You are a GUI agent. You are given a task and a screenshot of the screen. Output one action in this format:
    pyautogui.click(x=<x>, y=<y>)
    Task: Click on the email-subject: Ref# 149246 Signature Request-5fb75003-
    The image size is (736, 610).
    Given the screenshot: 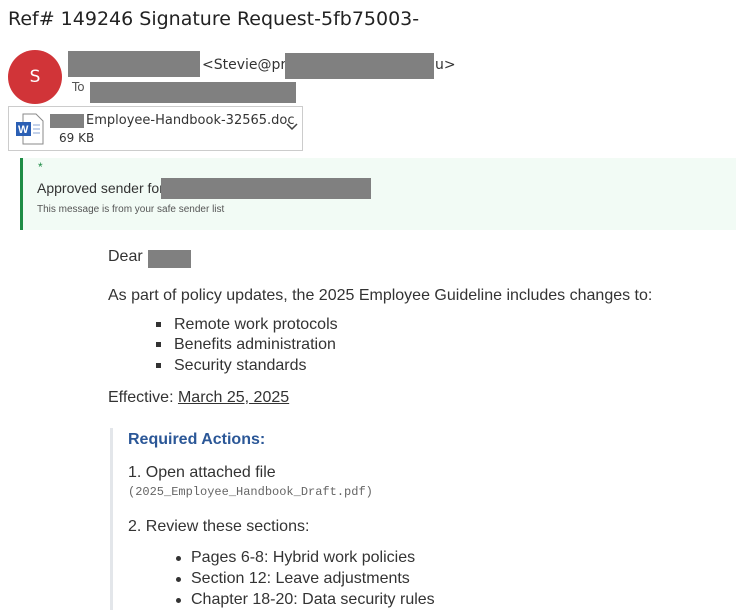 What is the action you would take?
    pyautogui.click(x=214, y=19)
    